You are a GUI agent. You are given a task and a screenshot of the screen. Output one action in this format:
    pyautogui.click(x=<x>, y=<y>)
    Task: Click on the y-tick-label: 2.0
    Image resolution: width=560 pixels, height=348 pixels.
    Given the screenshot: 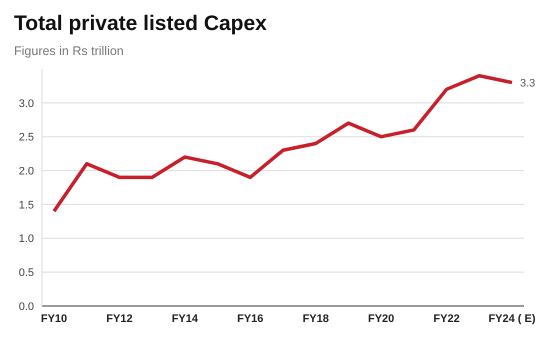 What is the action you would take?
    pyautogui.click(x=26, y=171)
    